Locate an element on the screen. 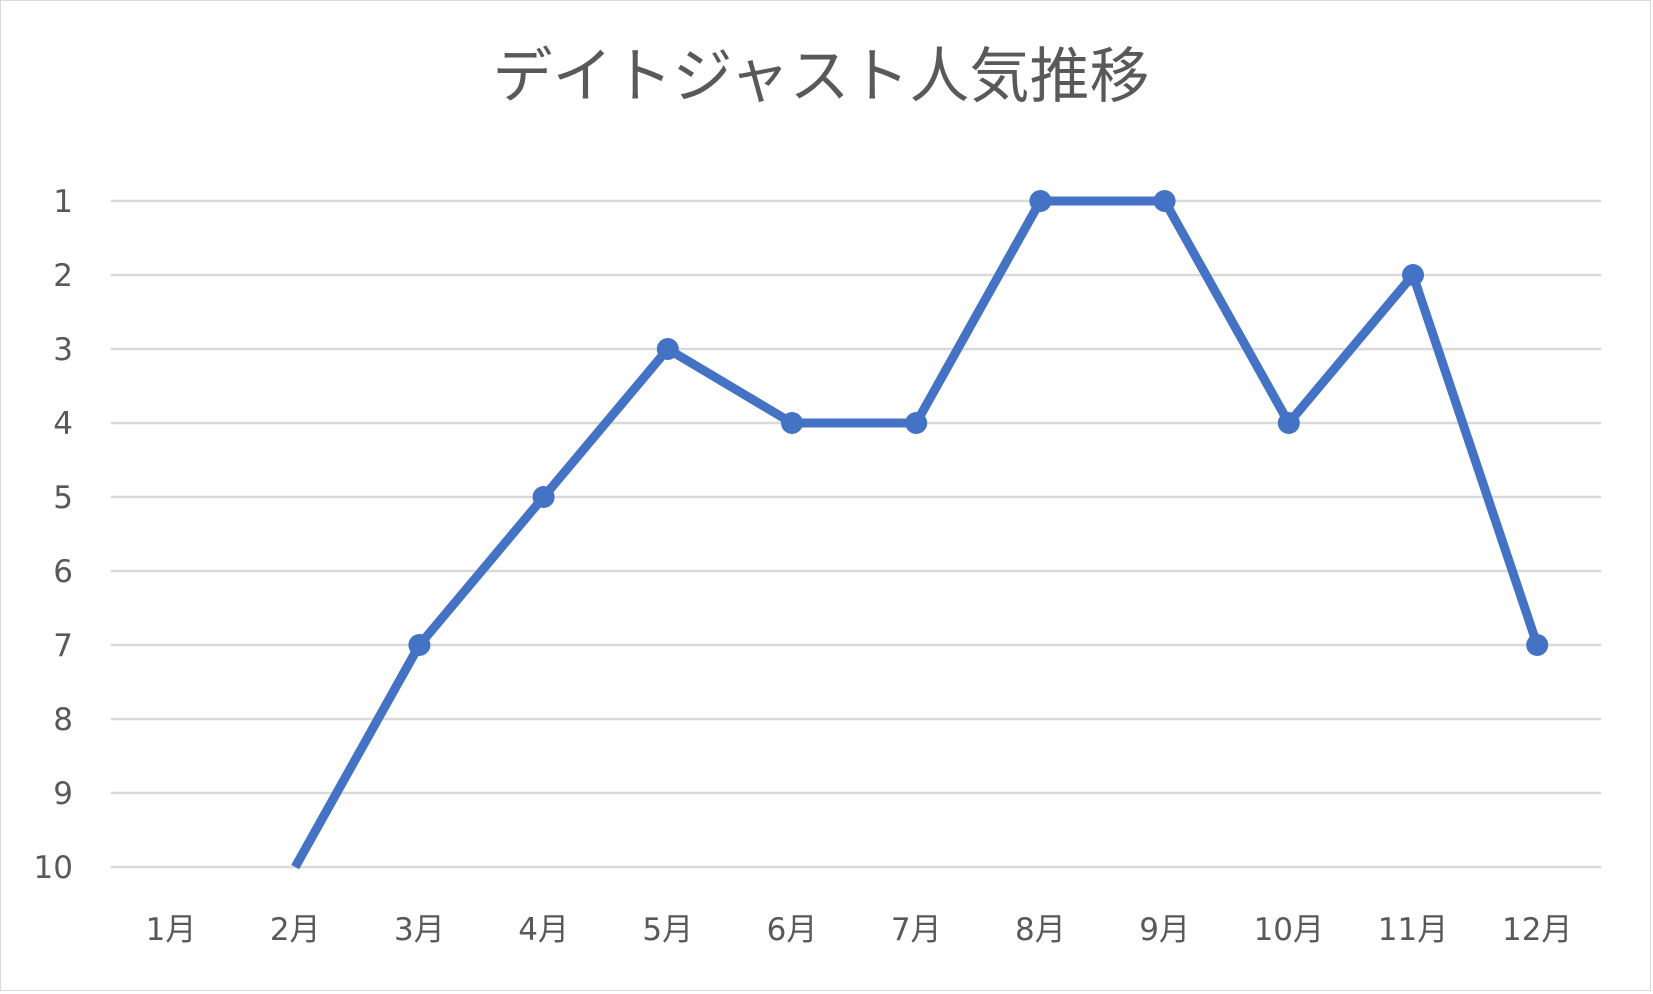 The image size is (1653, 994). data-point-3月 is located at coordinates (419, 645).